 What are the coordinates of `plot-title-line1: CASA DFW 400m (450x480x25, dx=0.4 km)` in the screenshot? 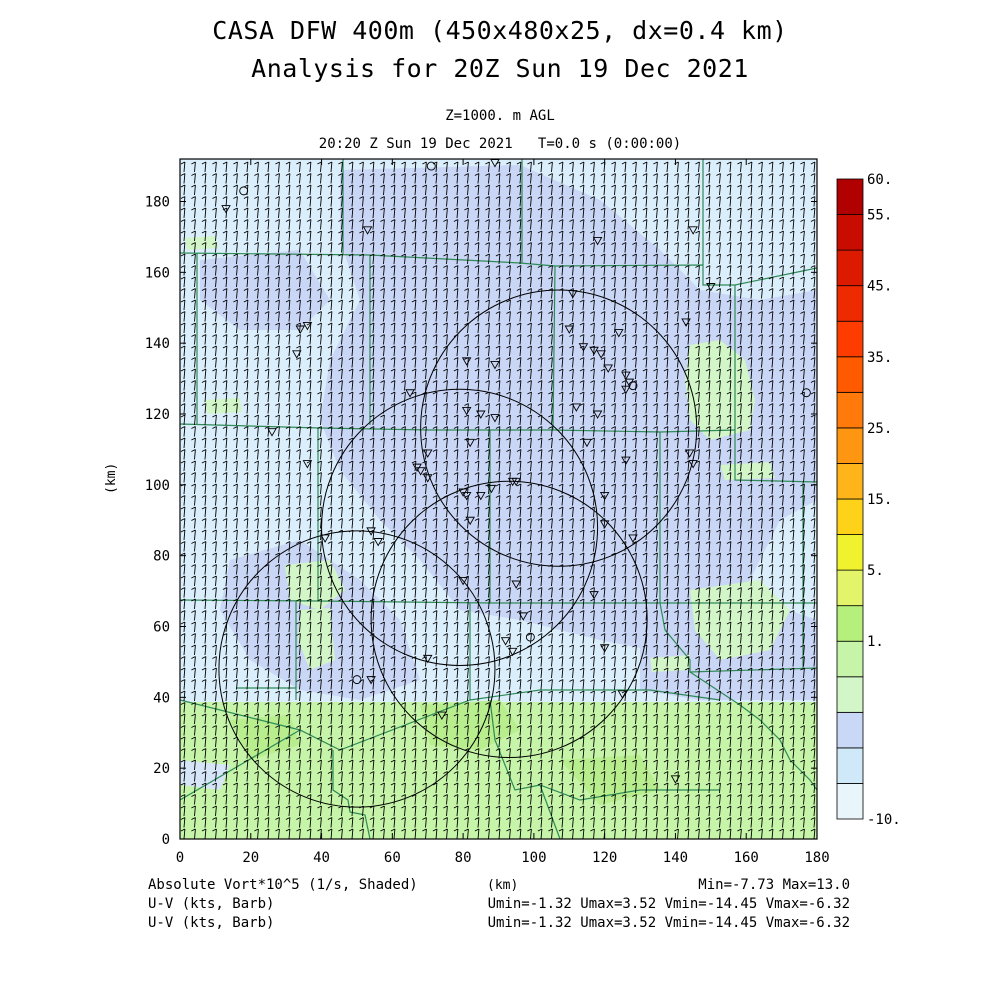 It's located at (500, 30).